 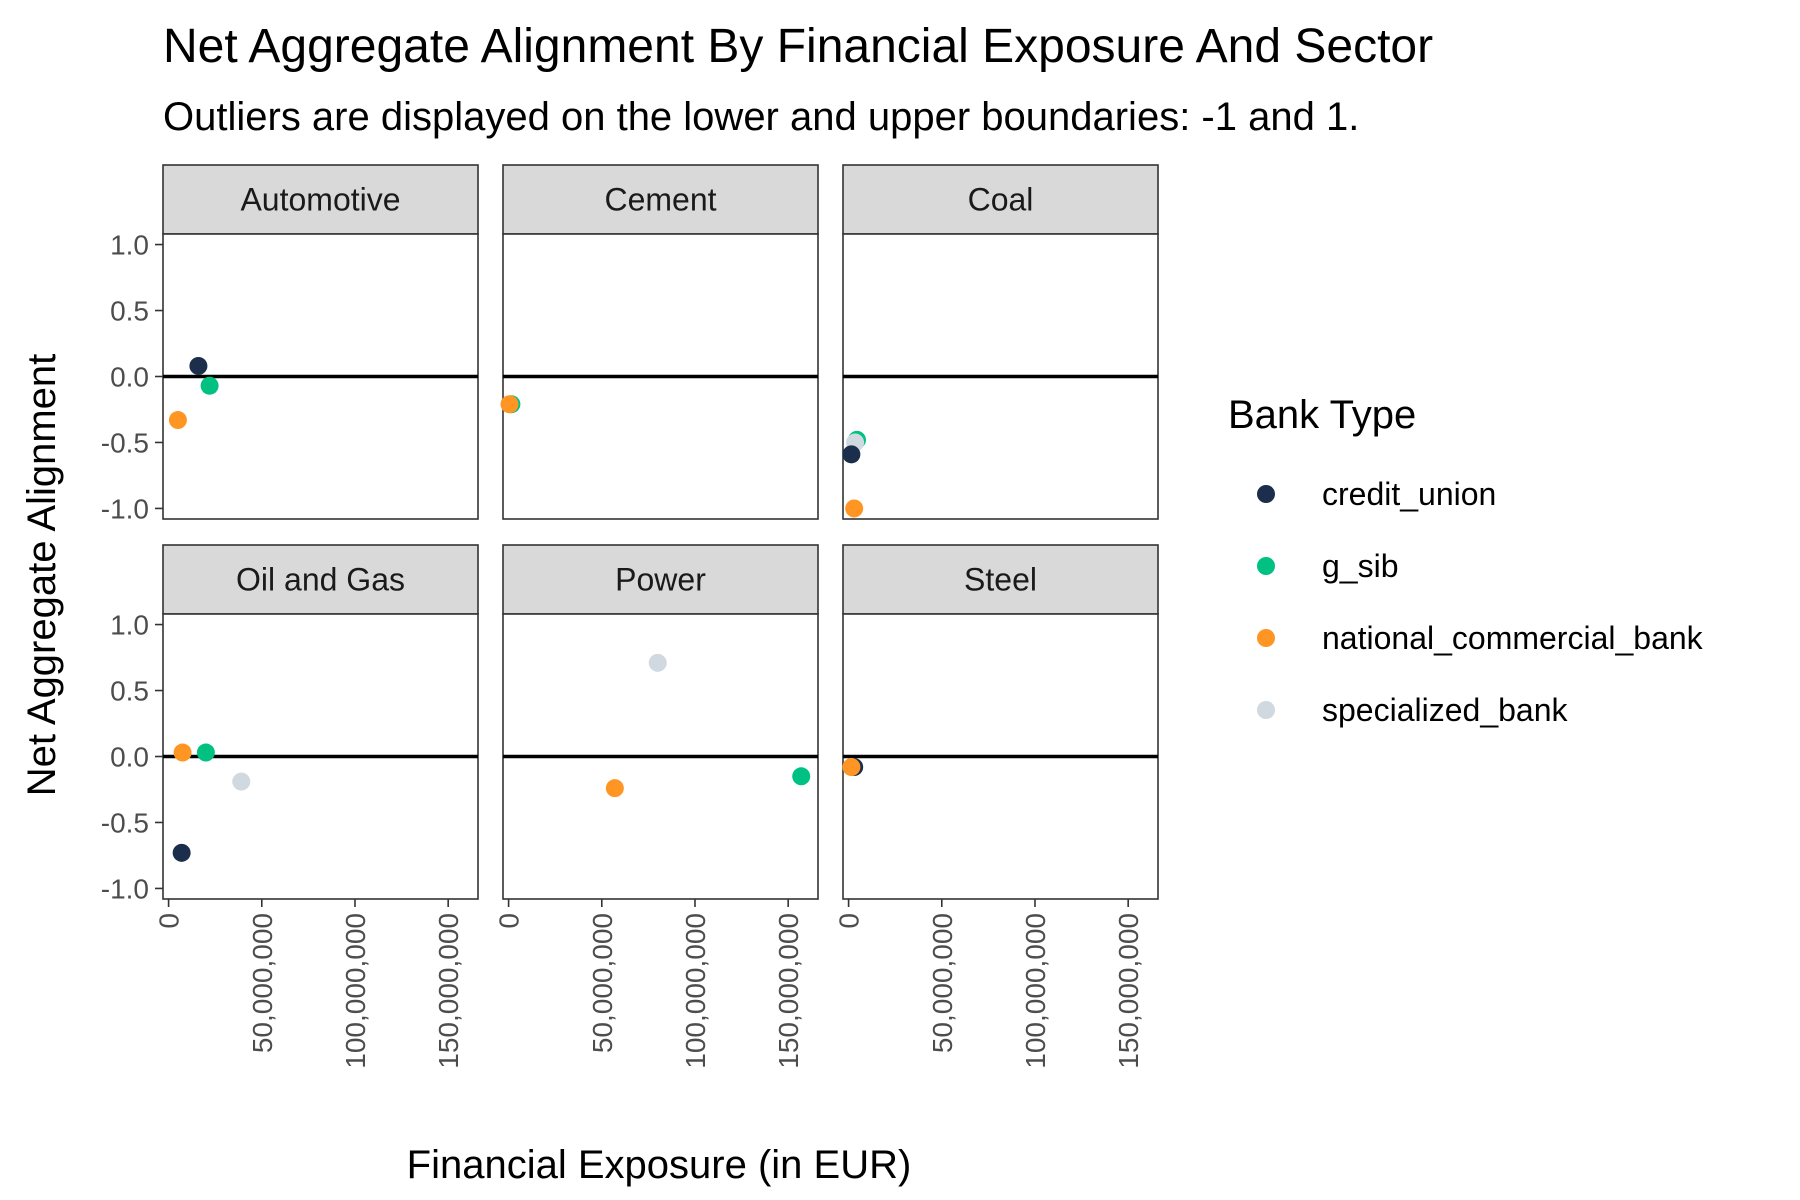 What do you see at coordinates (290, 344) in the screenshot?
I see `facet-automotive: Automotive 1.0 0.5 0.0 -0.5 -1.0` at bounding box center [290, 344].